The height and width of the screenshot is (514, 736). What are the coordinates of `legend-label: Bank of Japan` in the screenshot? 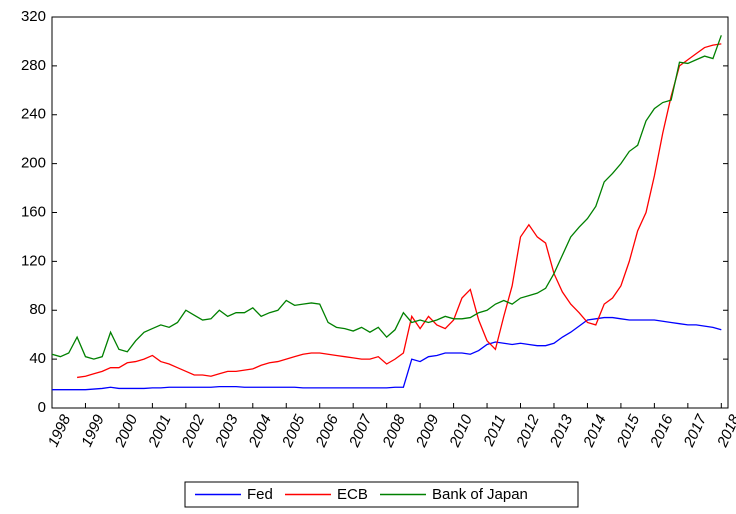 It's located at (480, 494).